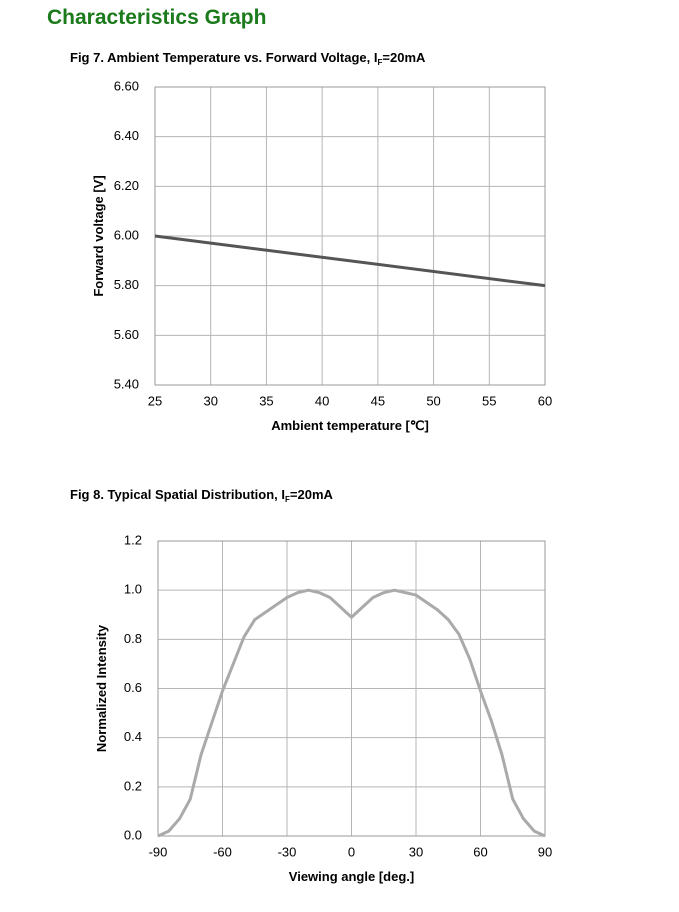 This screenshot has height=912, width=679. I want to click on y-tick-label: 0.0, so click(133, 834).